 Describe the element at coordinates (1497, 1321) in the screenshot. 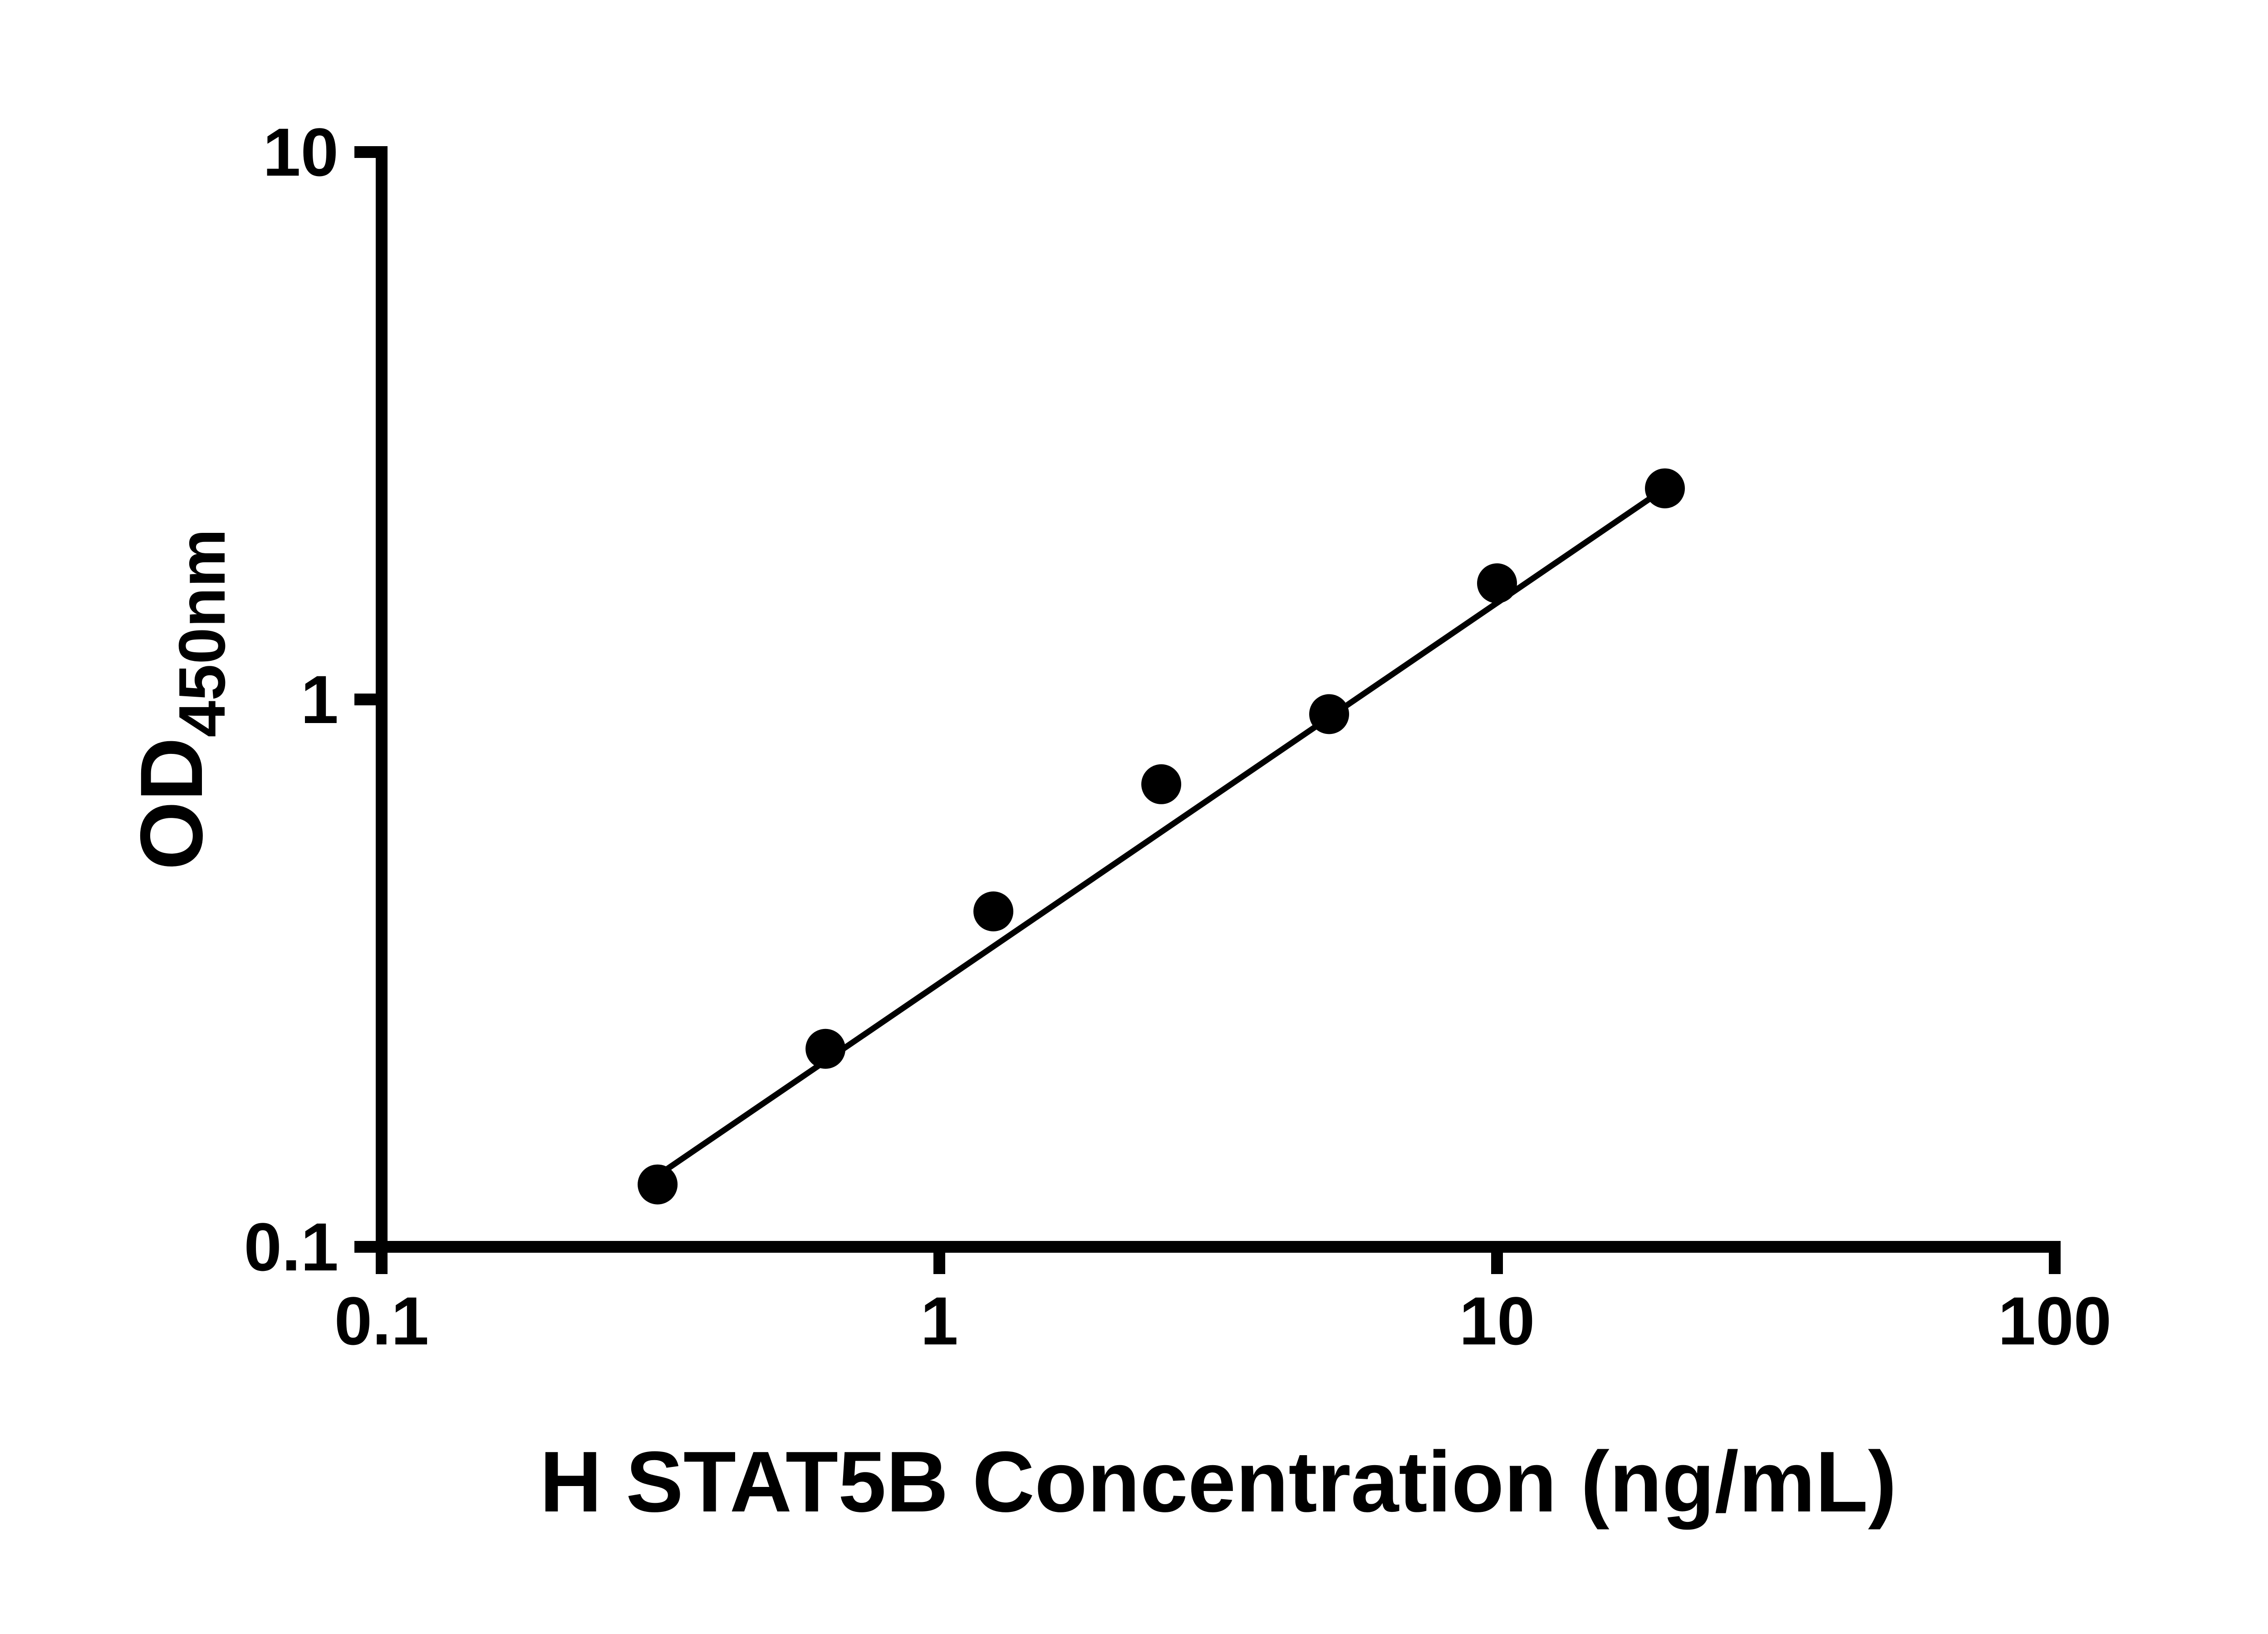

I see `x-tick-label: 10` at that location.